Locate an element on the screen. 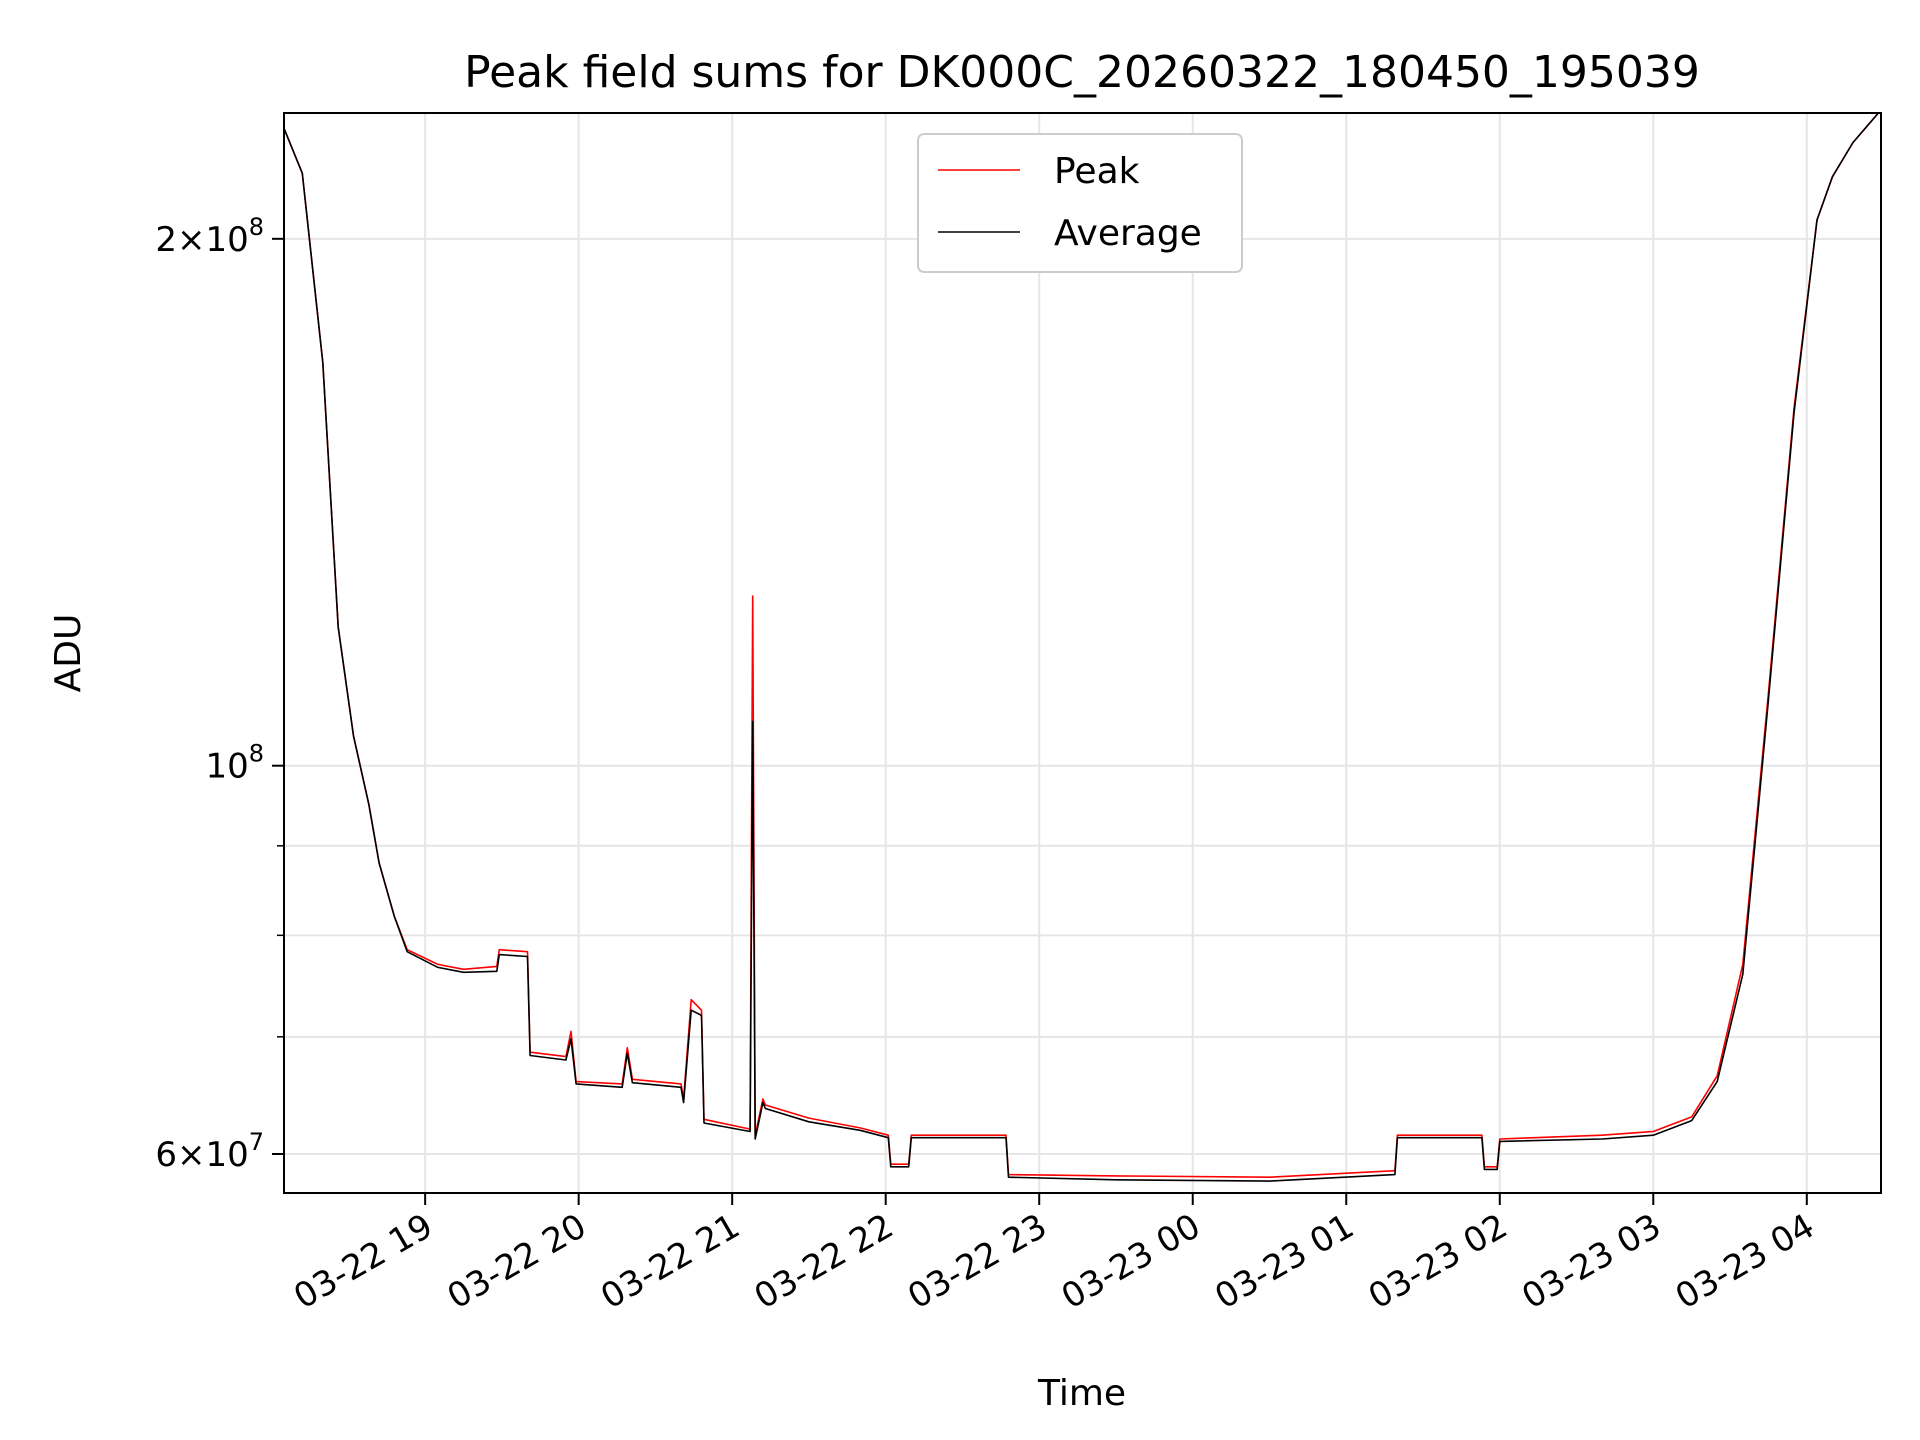  y-tick-label: 6×107 is located at coordinates (209, 1151).